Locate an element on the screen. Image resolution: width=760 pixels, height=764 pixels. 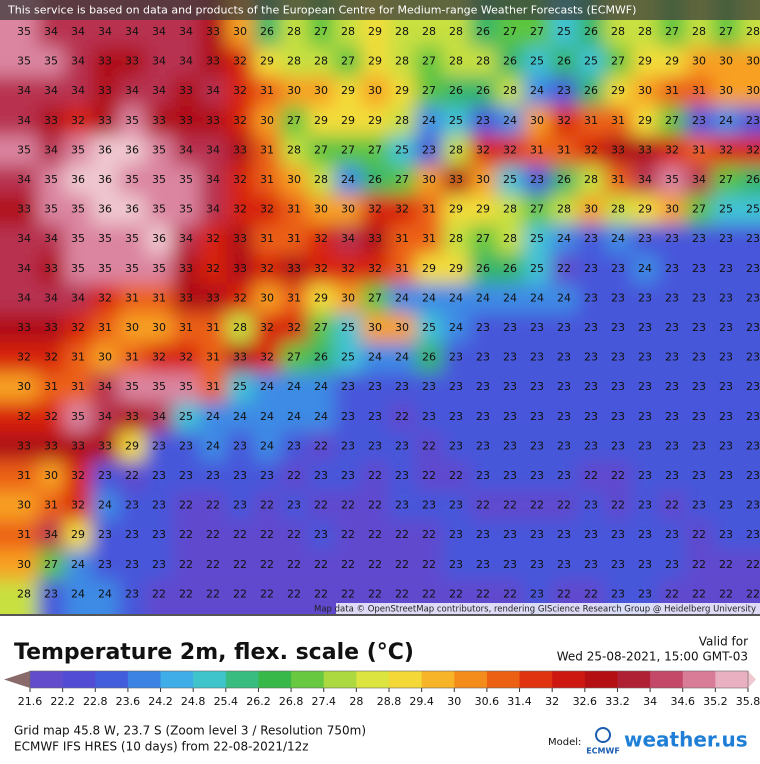
scale-label: 30.6 is located at coordinates (487, 701).